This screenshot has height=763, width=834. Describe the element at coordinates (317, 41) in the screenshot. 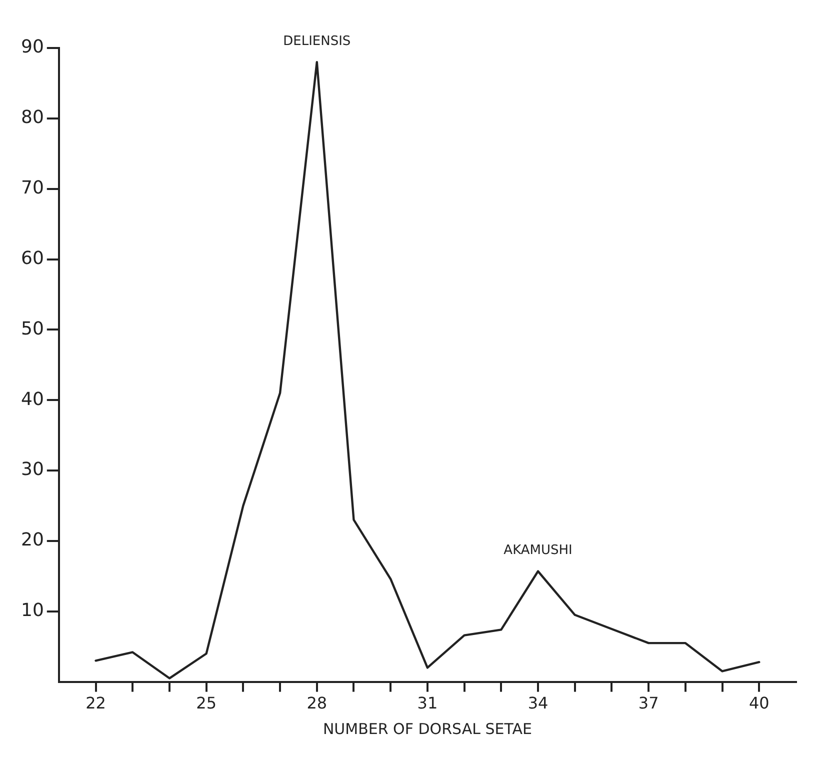

I see `annotation: DELIENSIS` at that location.